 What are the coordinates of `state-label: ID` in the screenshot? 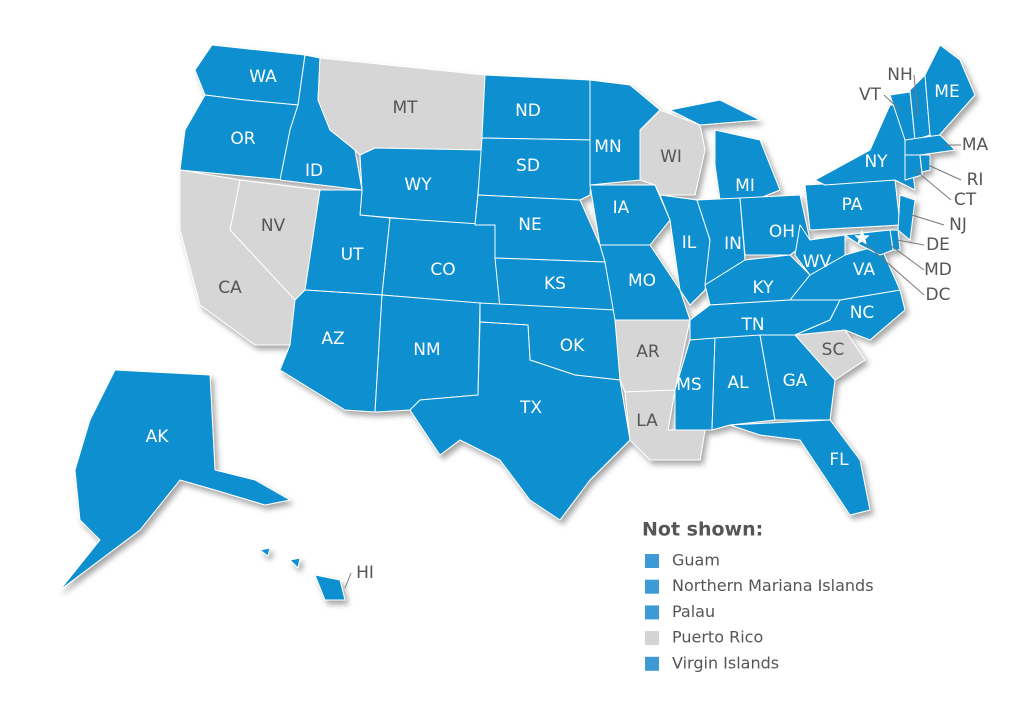 It's located at (314, 171).